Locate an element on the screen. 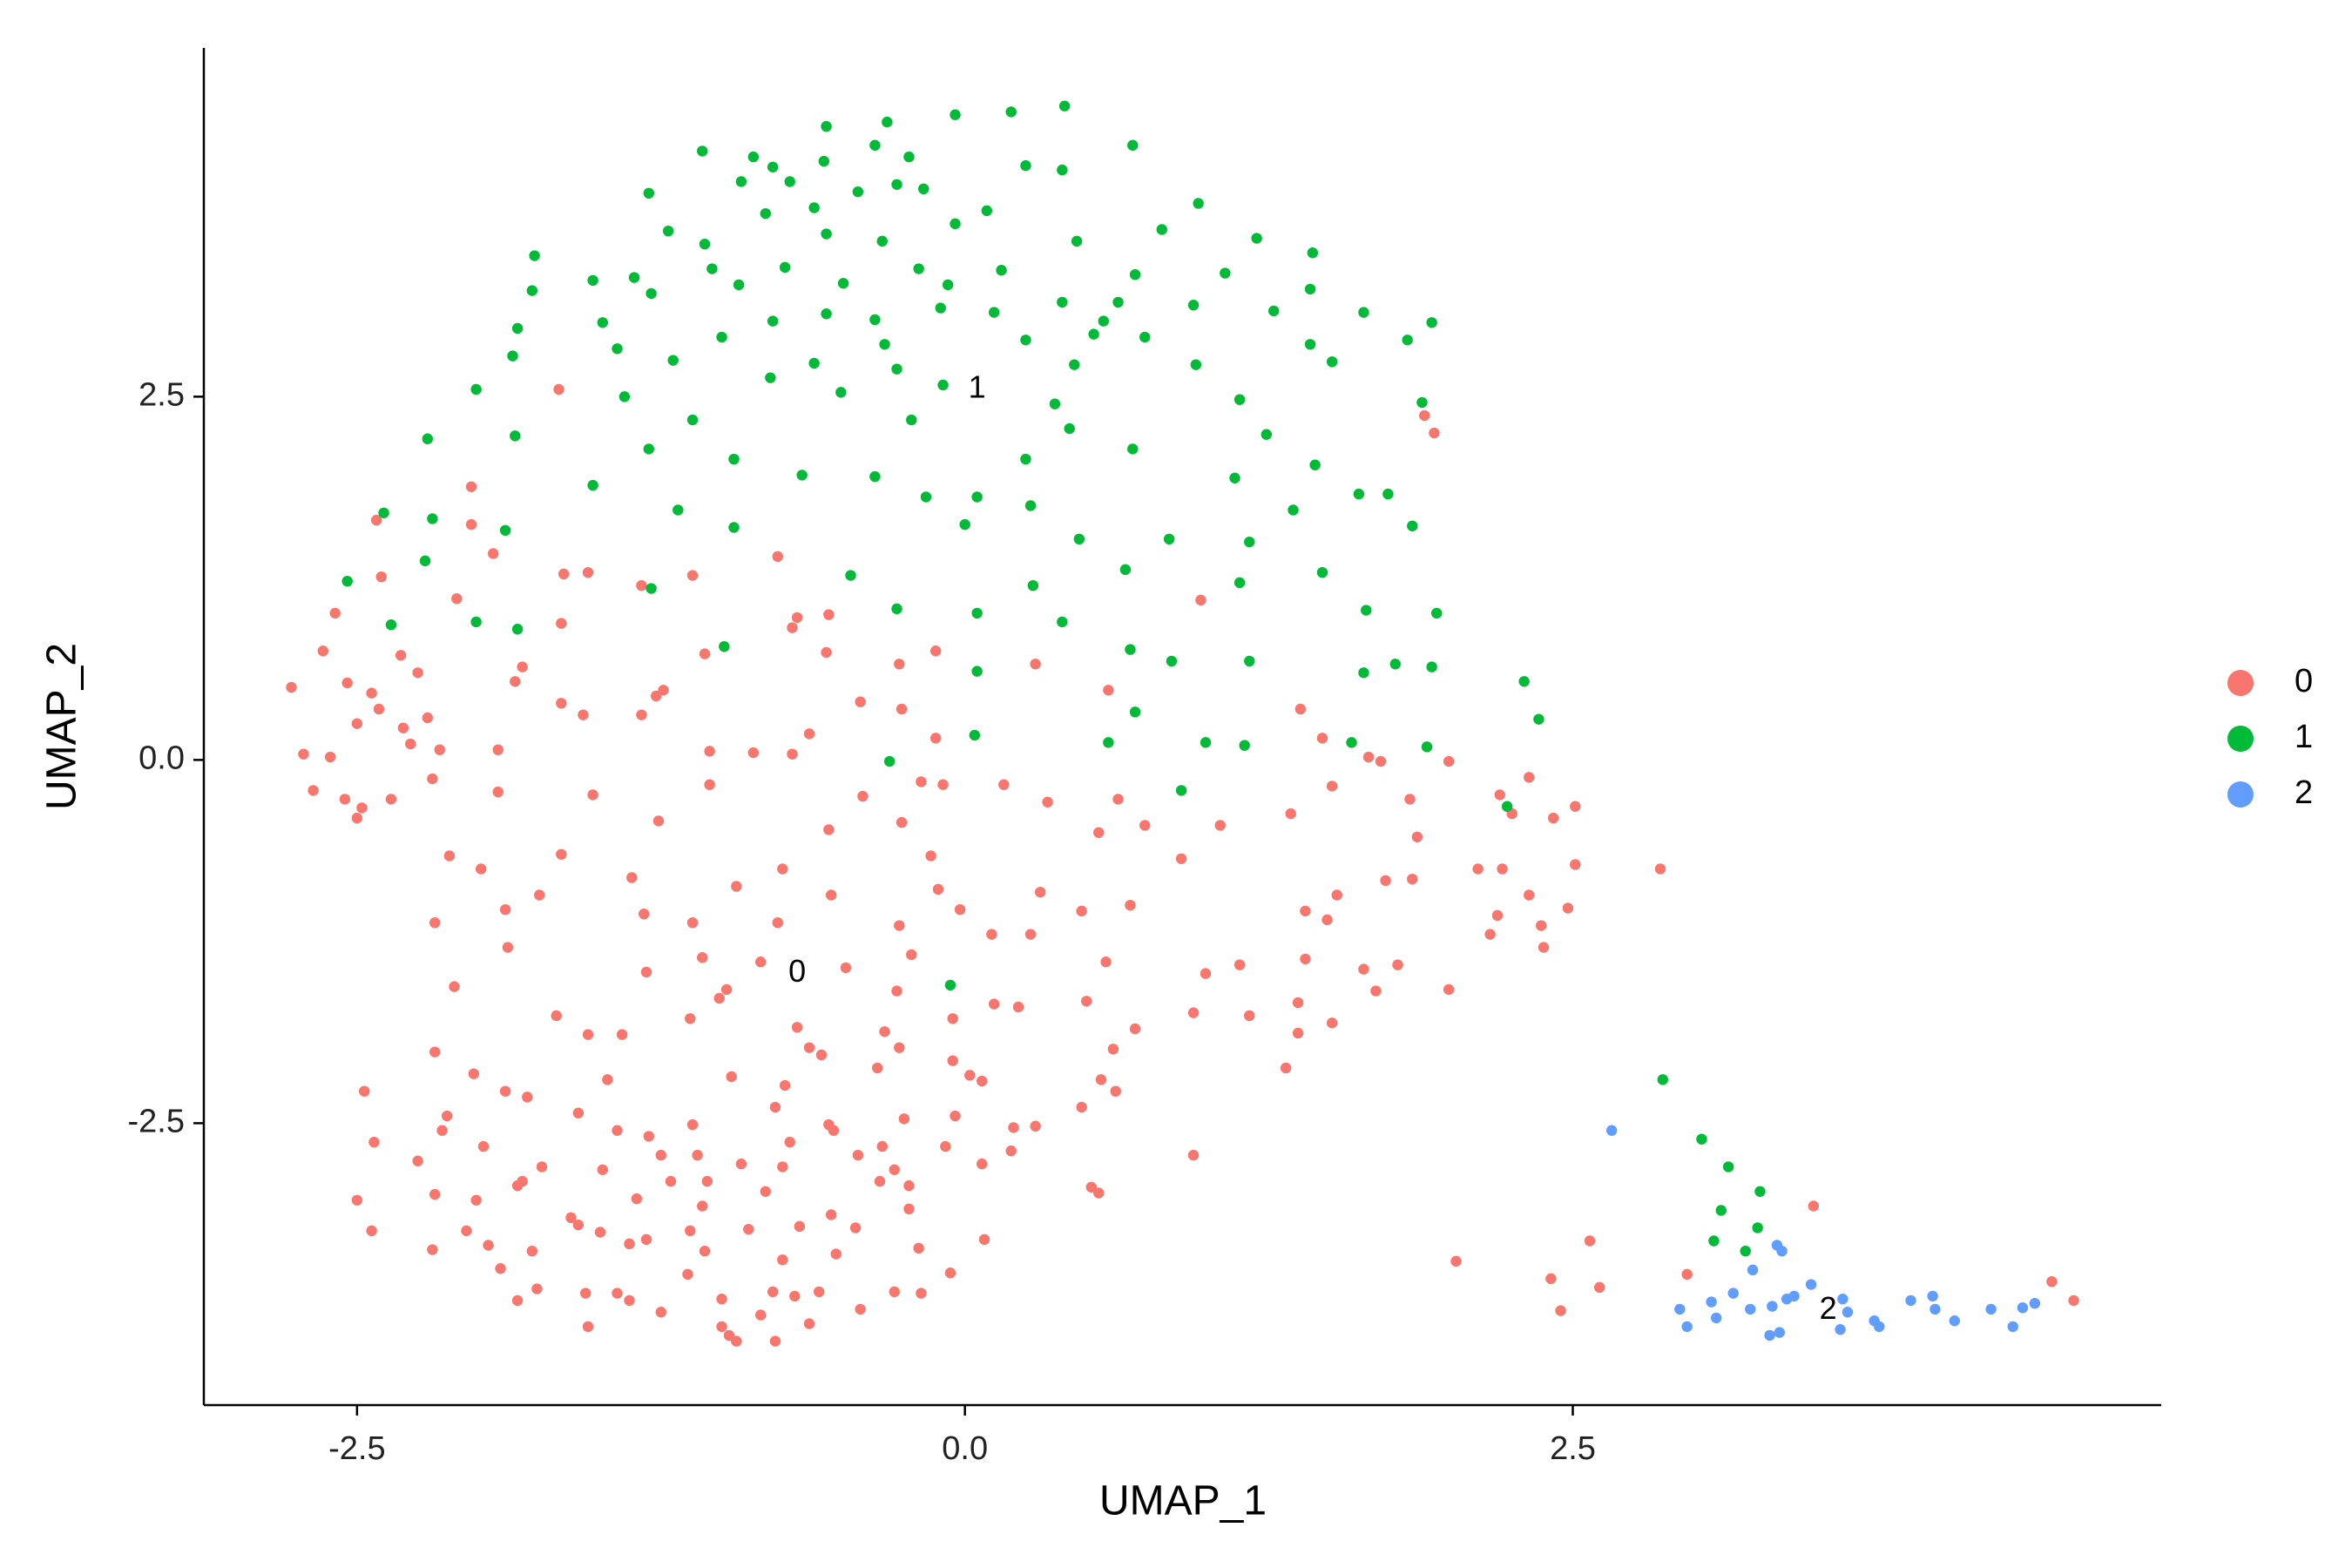 Image resolution: width=2352 pixels, height=1568 pixels. legend-marker is located at coordinates (2240, 739).